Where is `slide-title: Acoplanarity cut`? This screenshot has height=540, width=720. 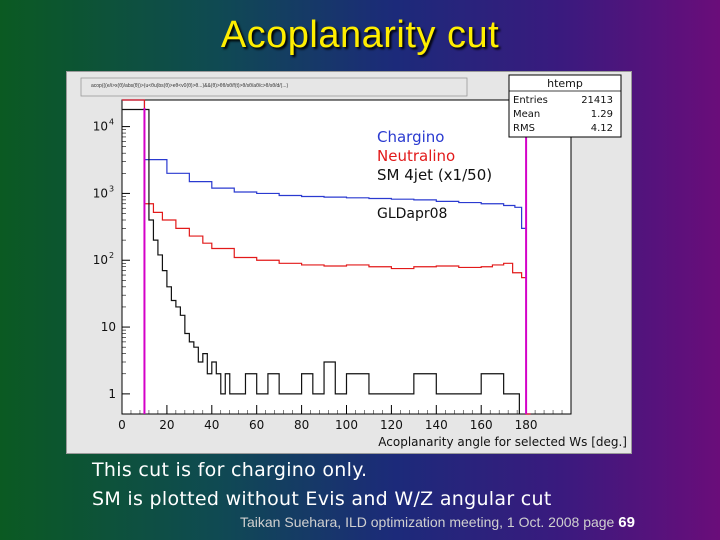
slide-title: Acoplanarity cut is located at coordinates (360, 35).